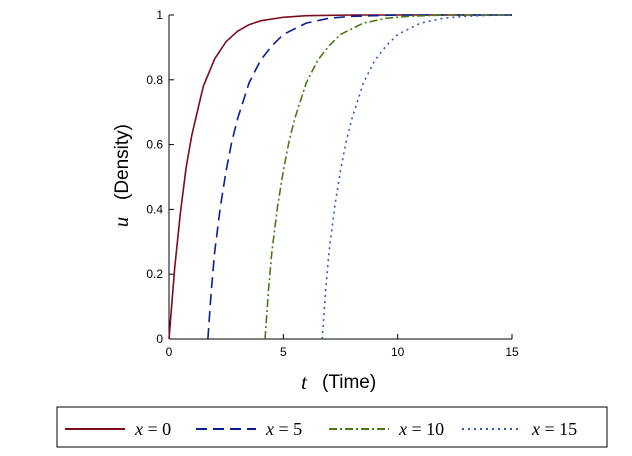 The width and height of the screenshot is (632, 456). Describe the element at coordinates (283, 429) in the screenshot. I see `legend-label-1: x = 5` at that location.